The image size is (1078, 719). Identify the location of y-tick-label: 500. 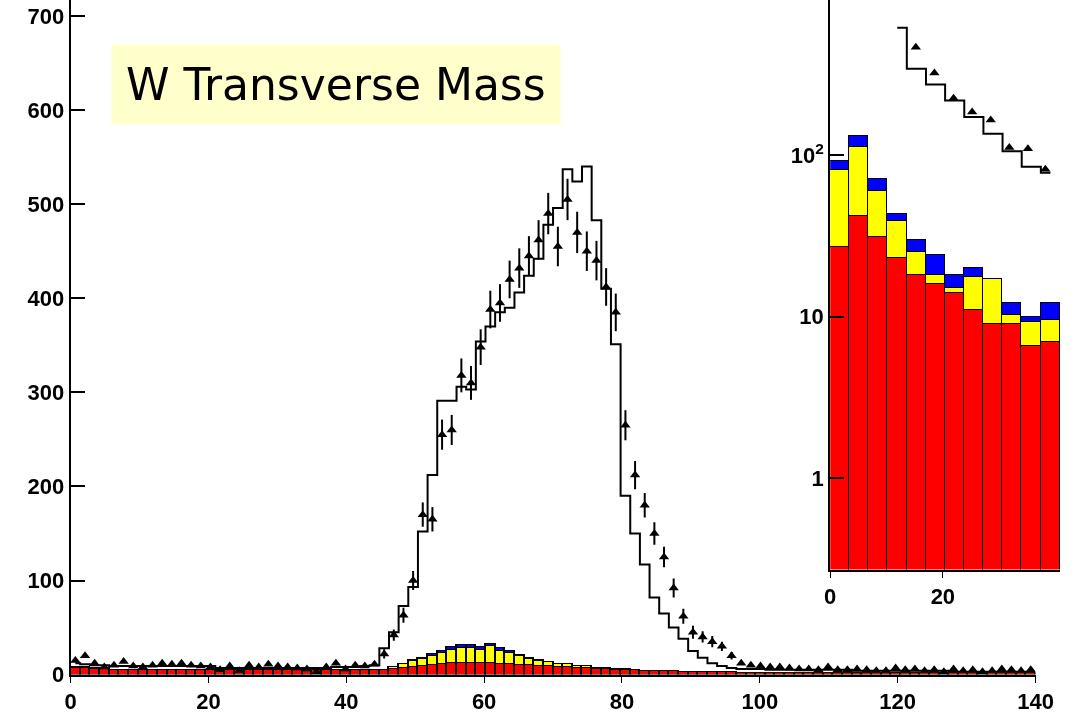
(46, 204).